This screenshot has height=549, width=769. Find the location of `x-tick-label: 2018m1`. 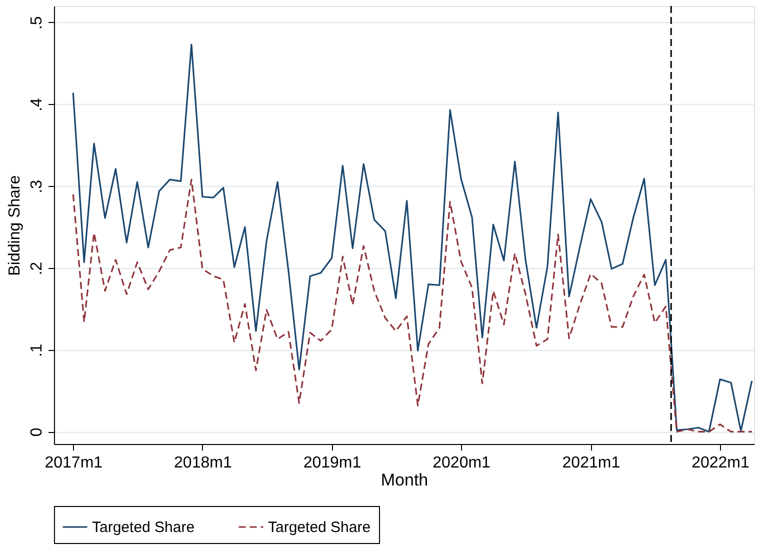

x-tick-label: 2018m1 is located at coordinates (203, 463).